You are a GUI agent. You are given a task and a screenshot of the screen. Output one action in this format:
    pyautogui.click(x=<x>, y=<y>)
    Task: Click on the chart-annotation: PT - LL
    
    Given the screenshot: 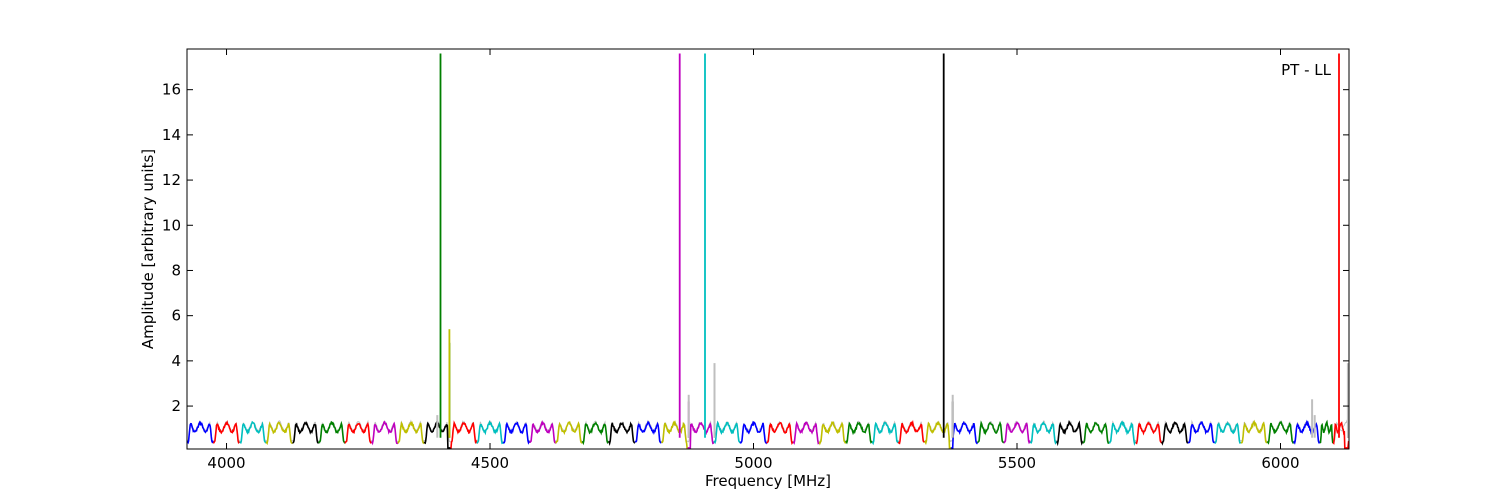 What is the action you would take?
    pyautogui.click(x=1306, y=70)
    